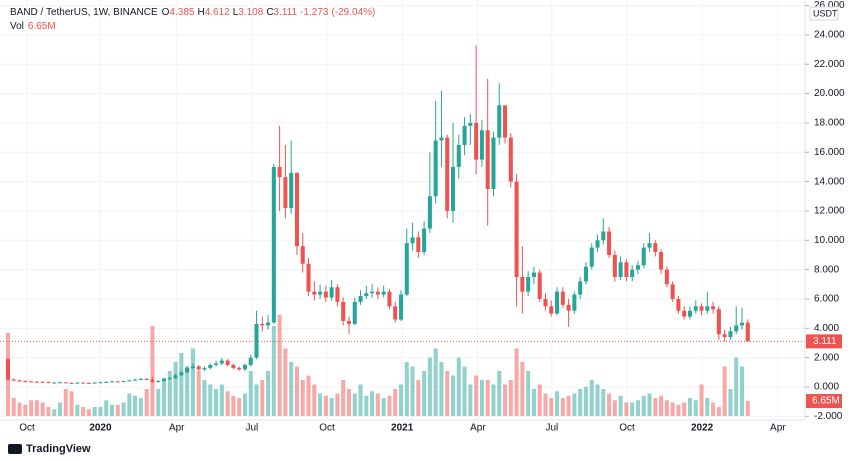  I want to click on logo-icon, so click(15, 449).